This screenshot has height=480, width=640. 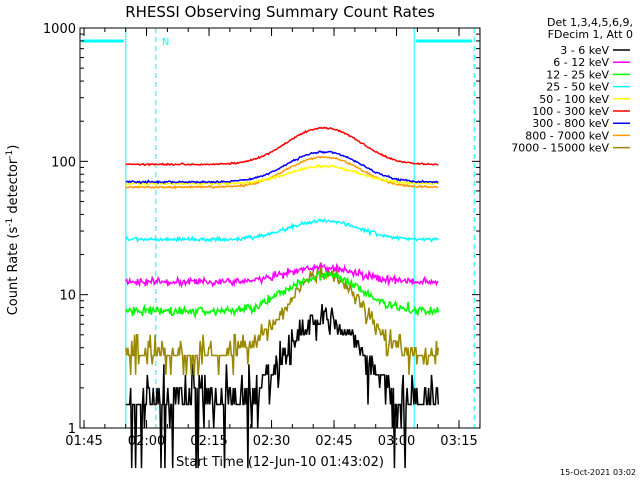 I want to click on ylabel-mid: detector, so click(x=13, y=188).